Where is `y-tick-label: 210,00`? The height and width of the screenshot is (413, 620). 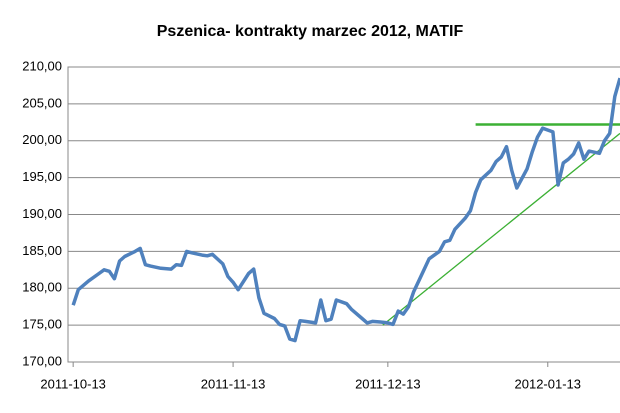 y-tick-label: 210,00 is located at coordinates (42, 65).